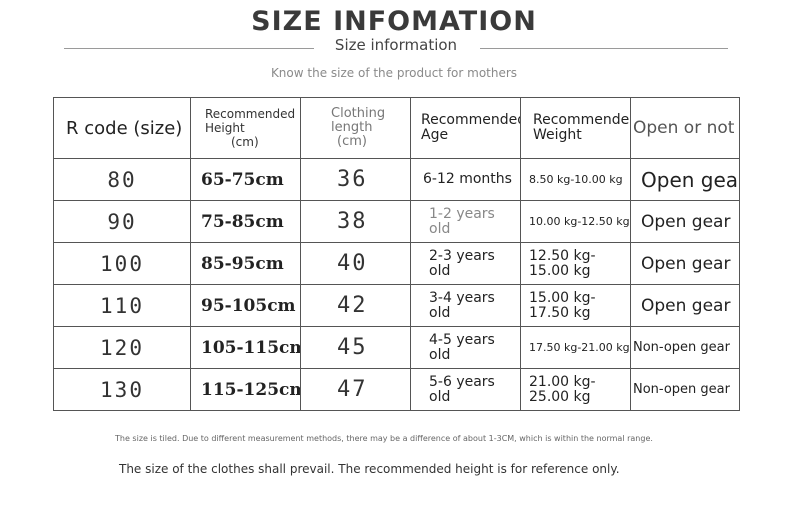  What do you see at coordinates (122, 221) in the screenshot?
I see `cell-size: 90` at bounding box center [122, 221].